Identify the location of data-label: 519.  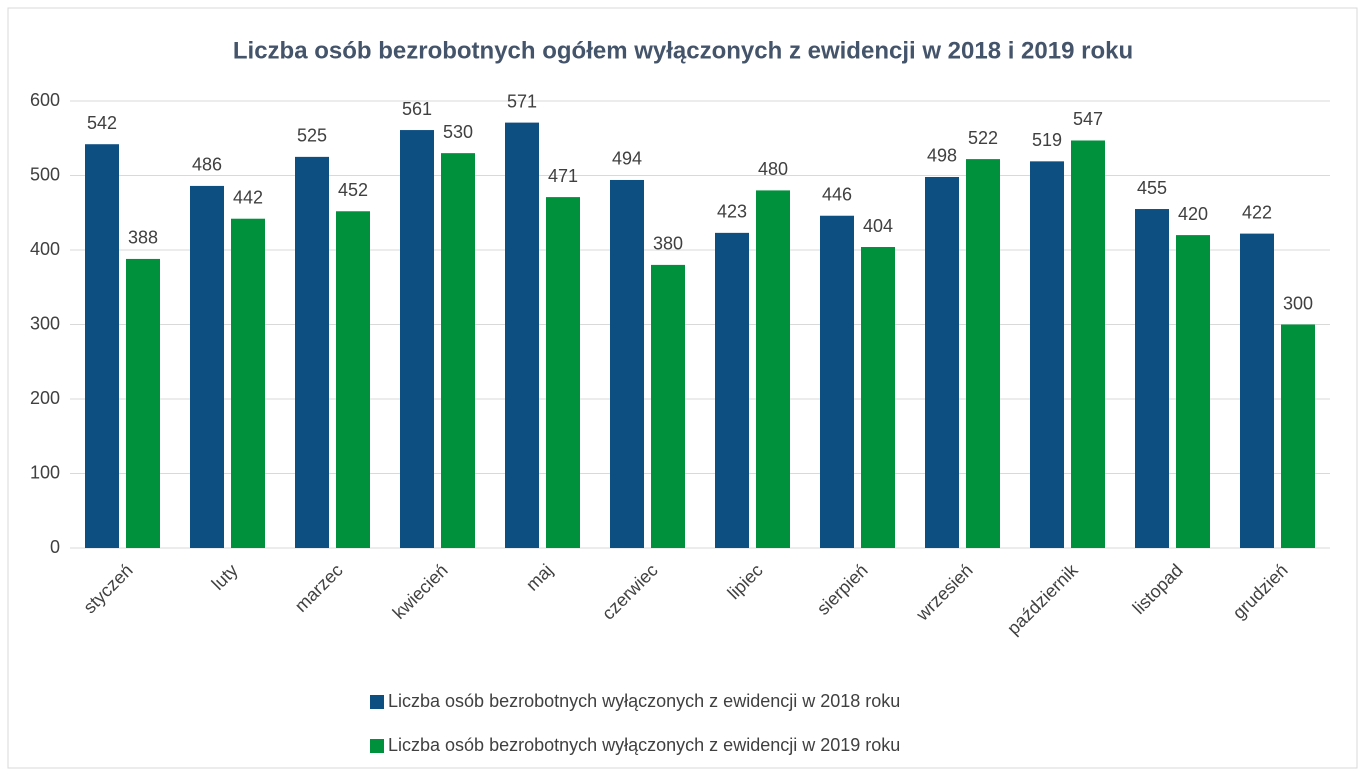
(1047, 140).